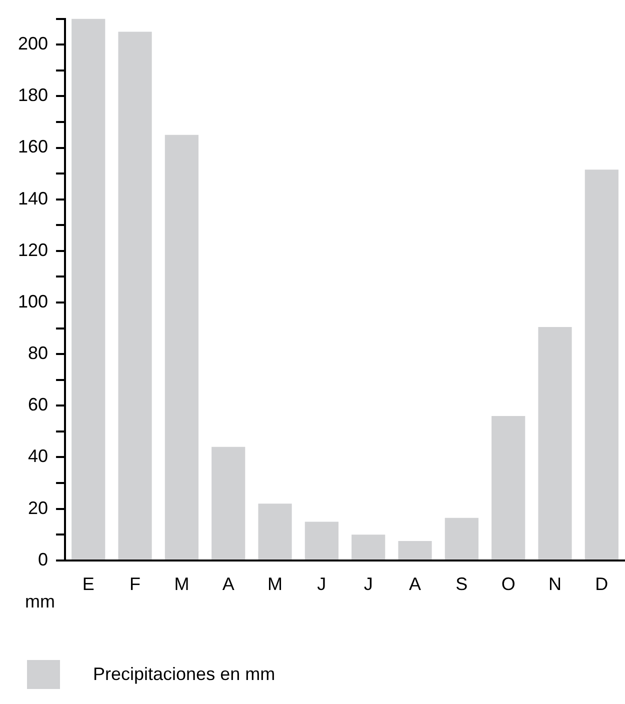  Describe the element at coordinates (33, 44) in the screenshot. I see `y-tick-label: 200` at that location.